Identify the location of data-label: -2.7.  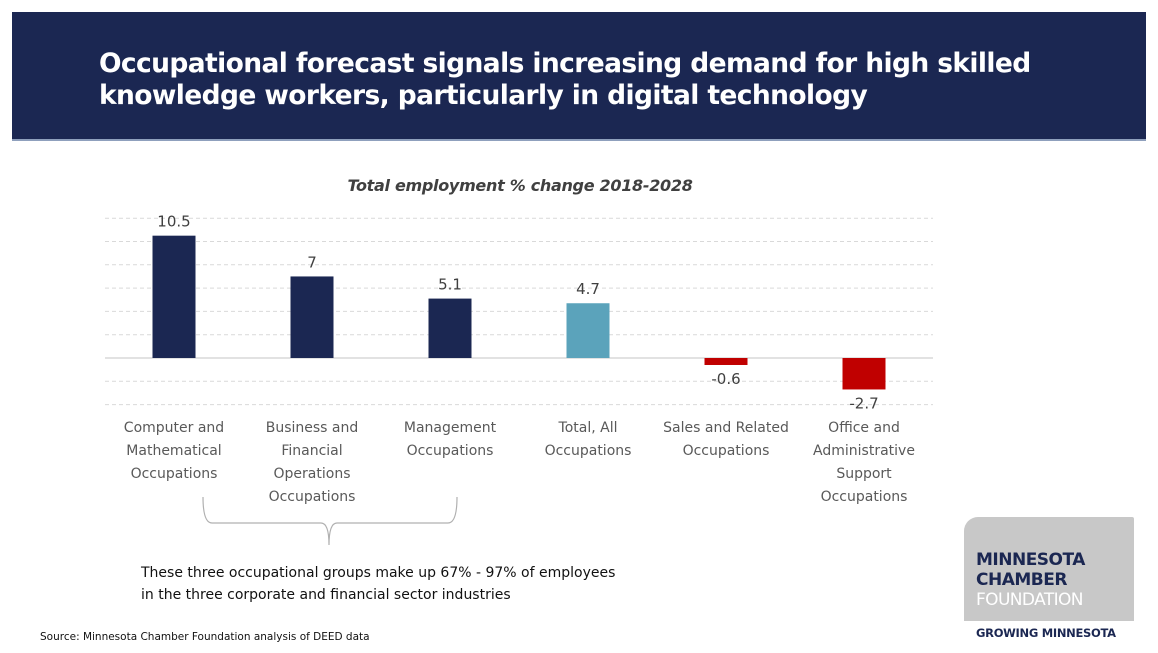
(863, 403).